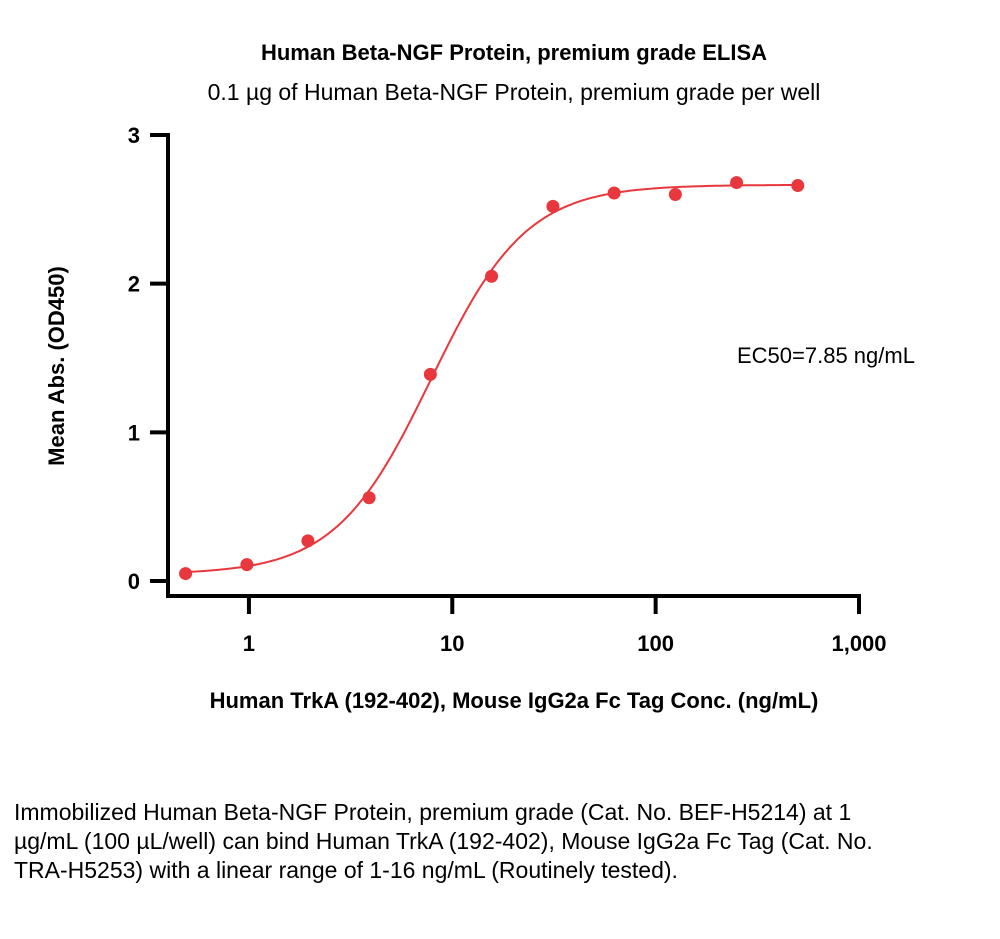  I want to click on x-tick-label: 1, so click(249, 643).